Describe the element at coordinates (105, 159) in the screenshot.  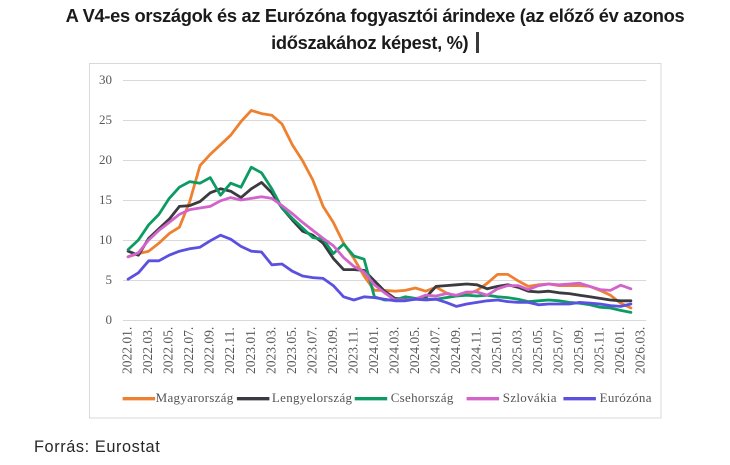
I see `svg-text: 20` at that location.